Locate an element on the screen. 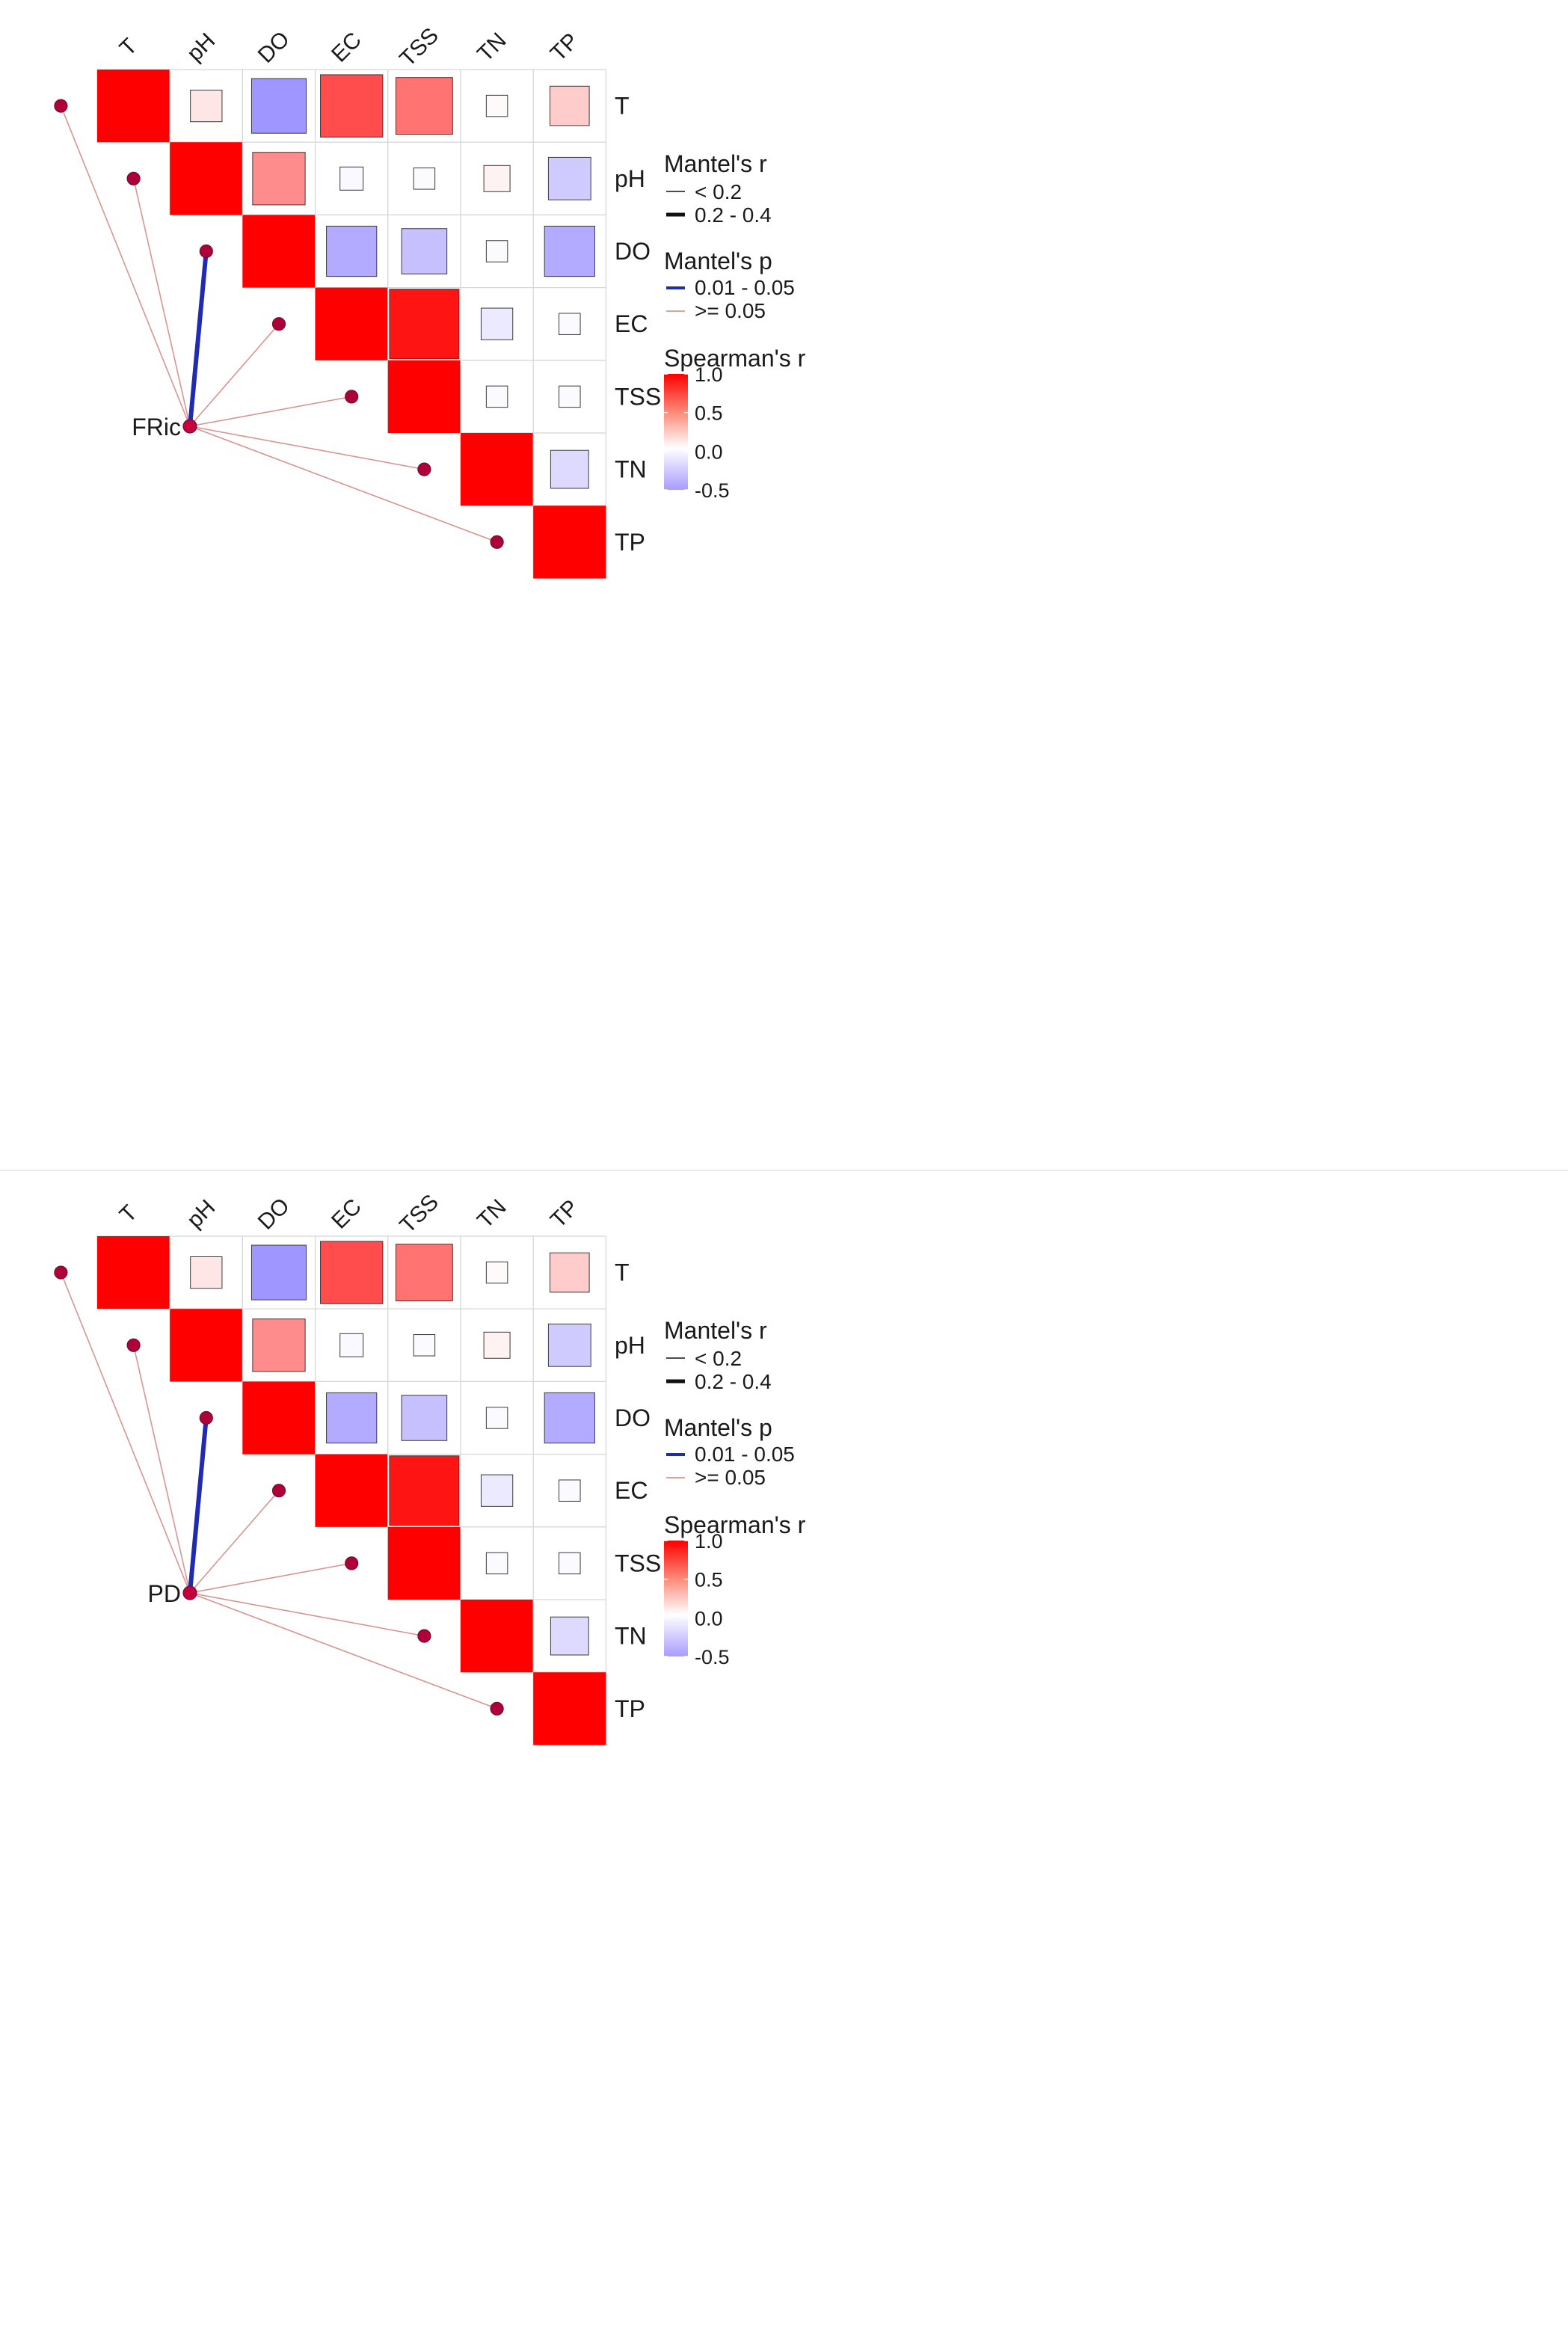 Image resolution: width=1568 pixels, height=2340 pixels. spearman-colorbar is located at coordinates (676, 1598).